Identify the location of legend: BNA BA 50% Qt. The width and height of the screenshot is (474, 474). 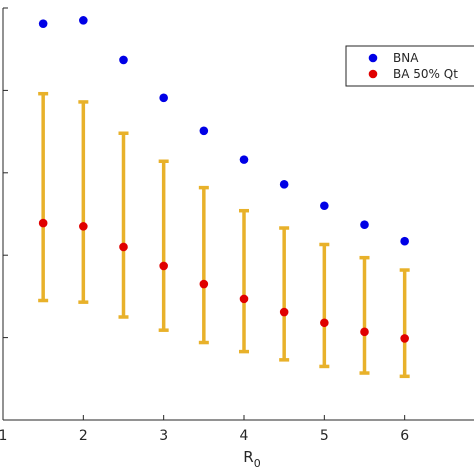
(409, 66).